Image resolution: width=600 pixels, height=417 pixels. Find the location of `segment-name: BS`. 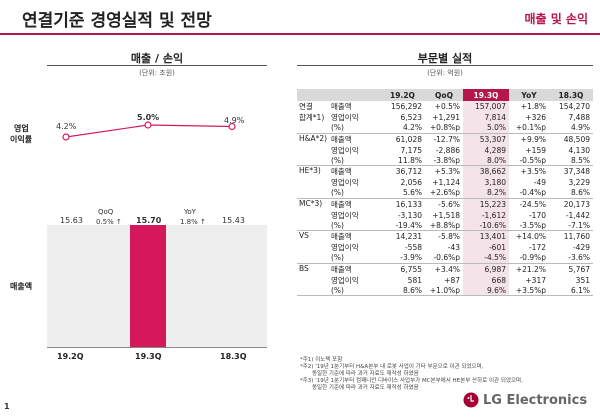

segment-name: BS is located at coordinates (304, 268).